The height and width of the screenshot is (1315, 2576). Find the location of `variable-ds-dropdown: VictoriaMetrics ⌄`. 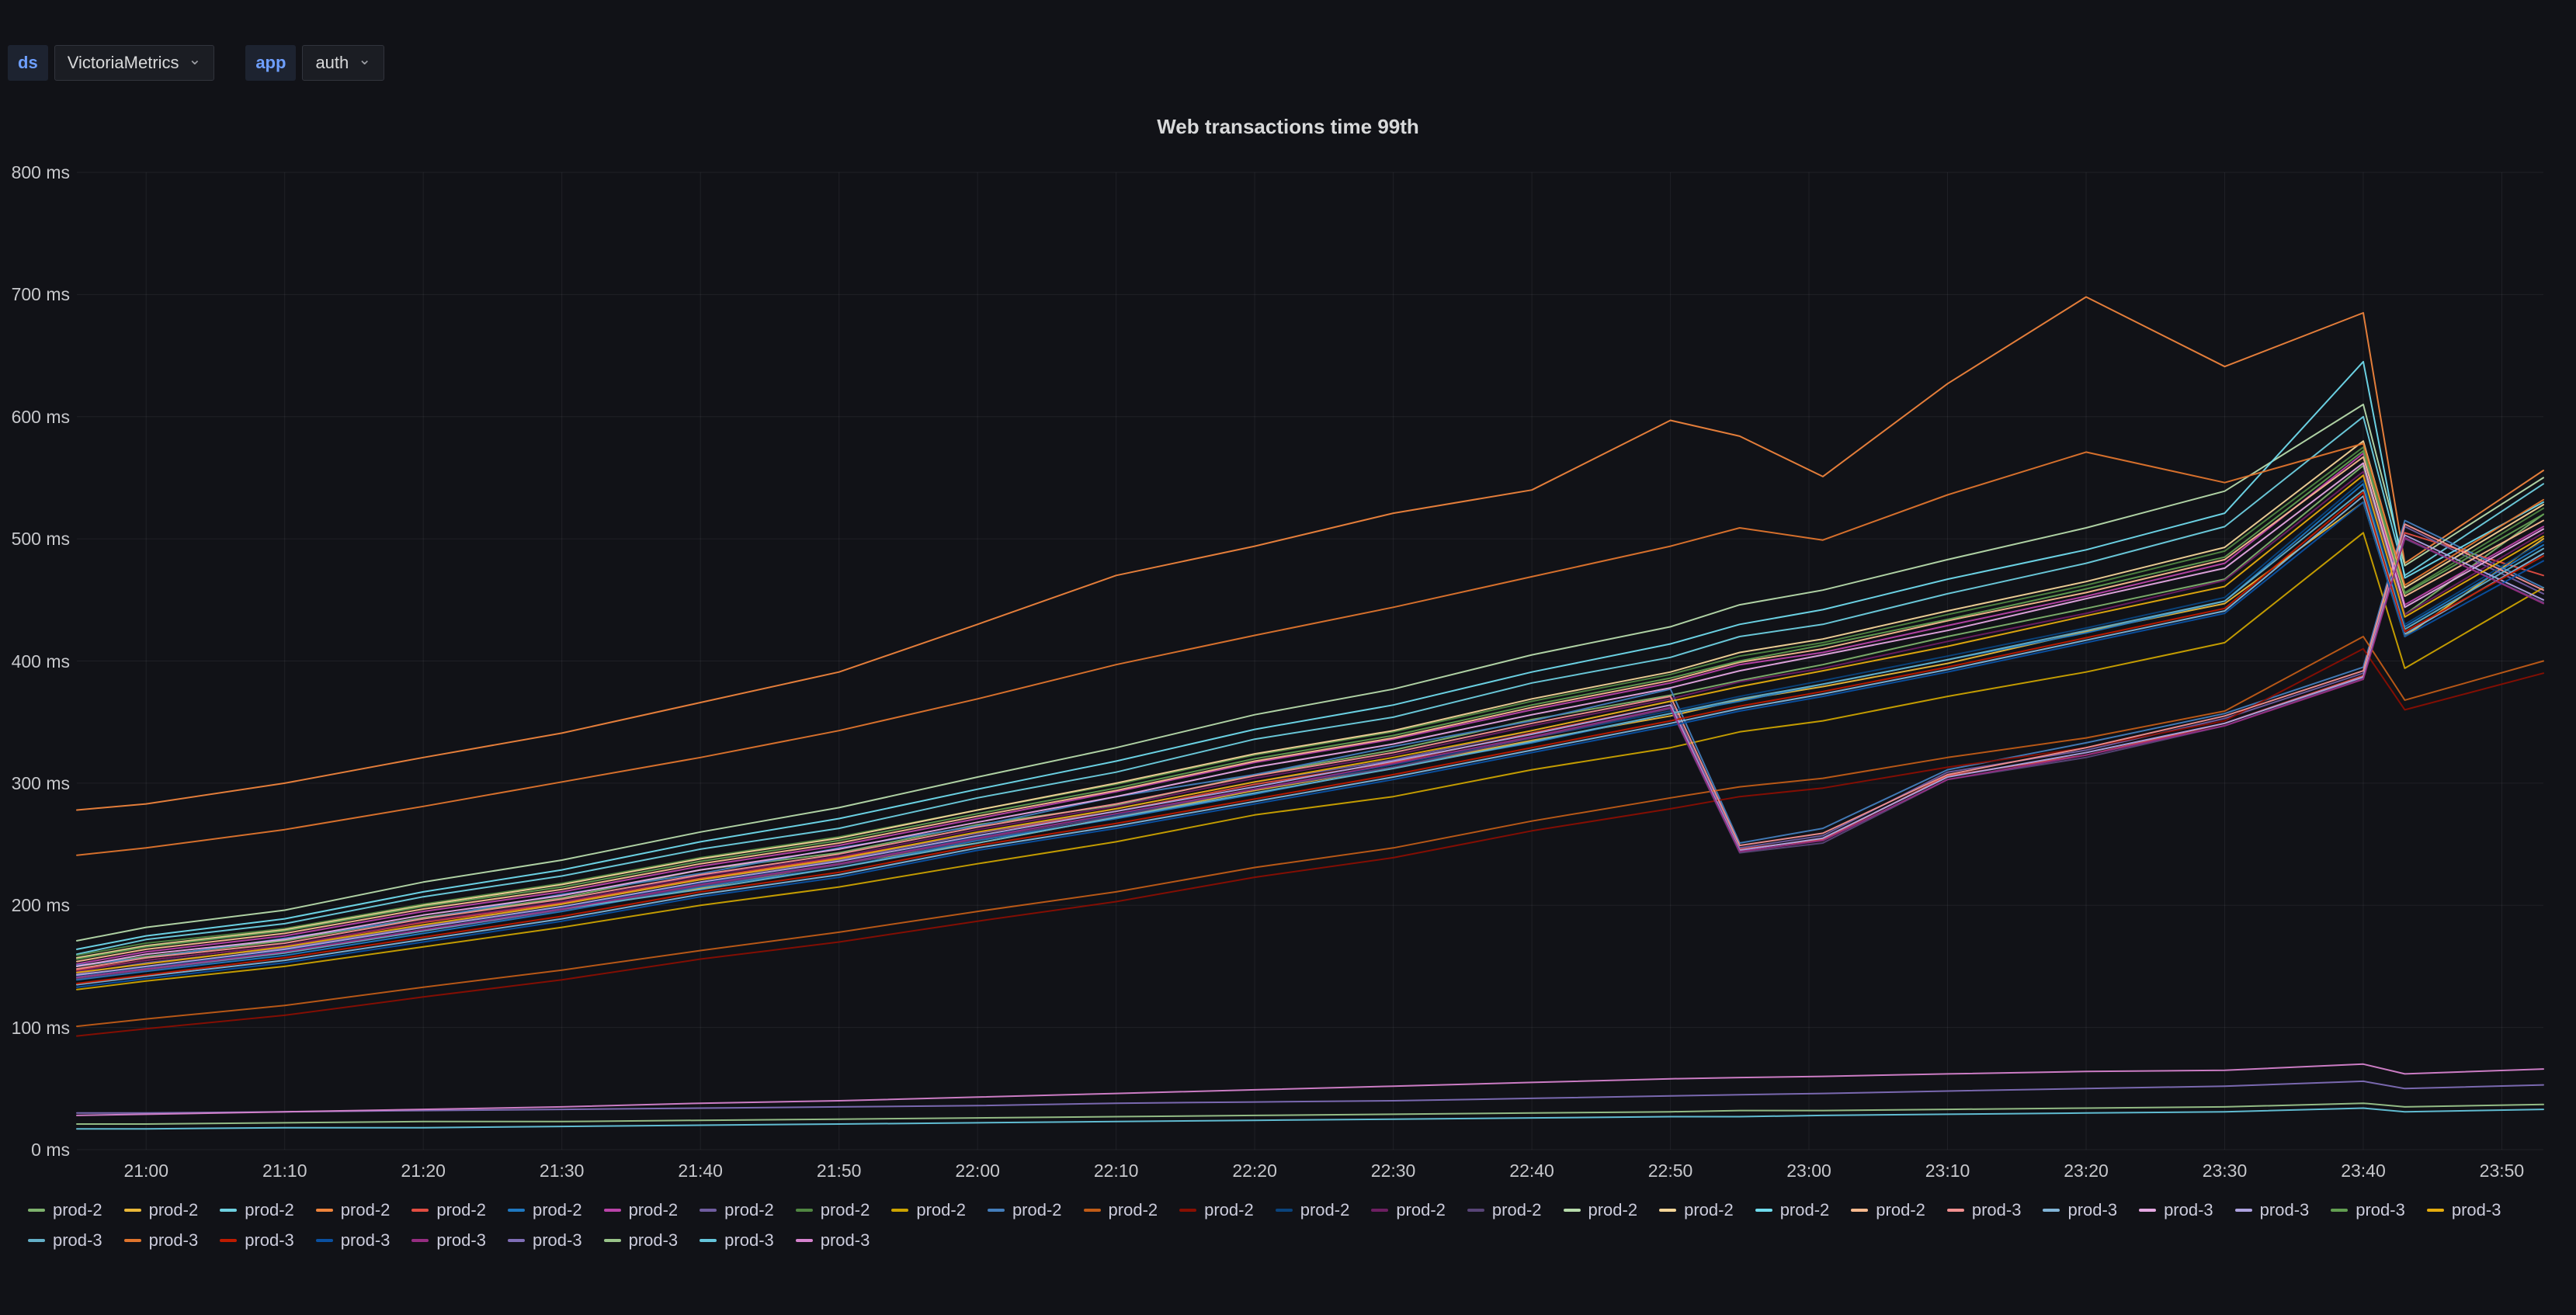

variable-ds-dropdown: VictoriaMetrics ⌄ is located at coordinates (134, 63).